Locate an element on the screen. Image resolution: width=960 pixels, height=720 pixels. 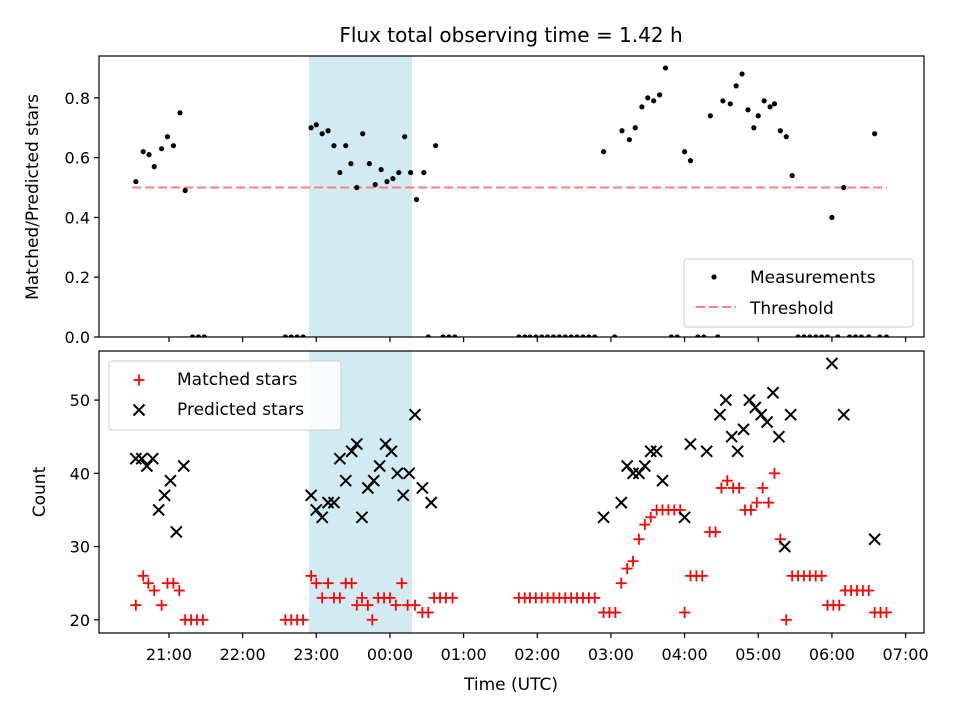
bottom-y-tick-label: 20 is located at coordinates (80, 620).